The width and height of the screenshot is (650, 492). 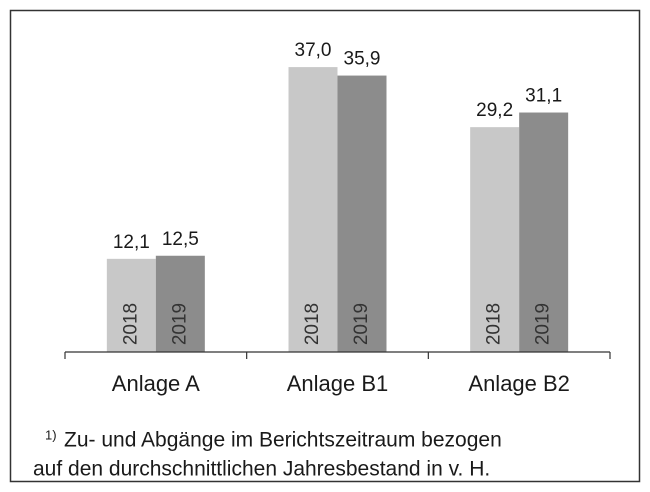 I want to click on data-label: 29,2, so click(x=494, y=110).